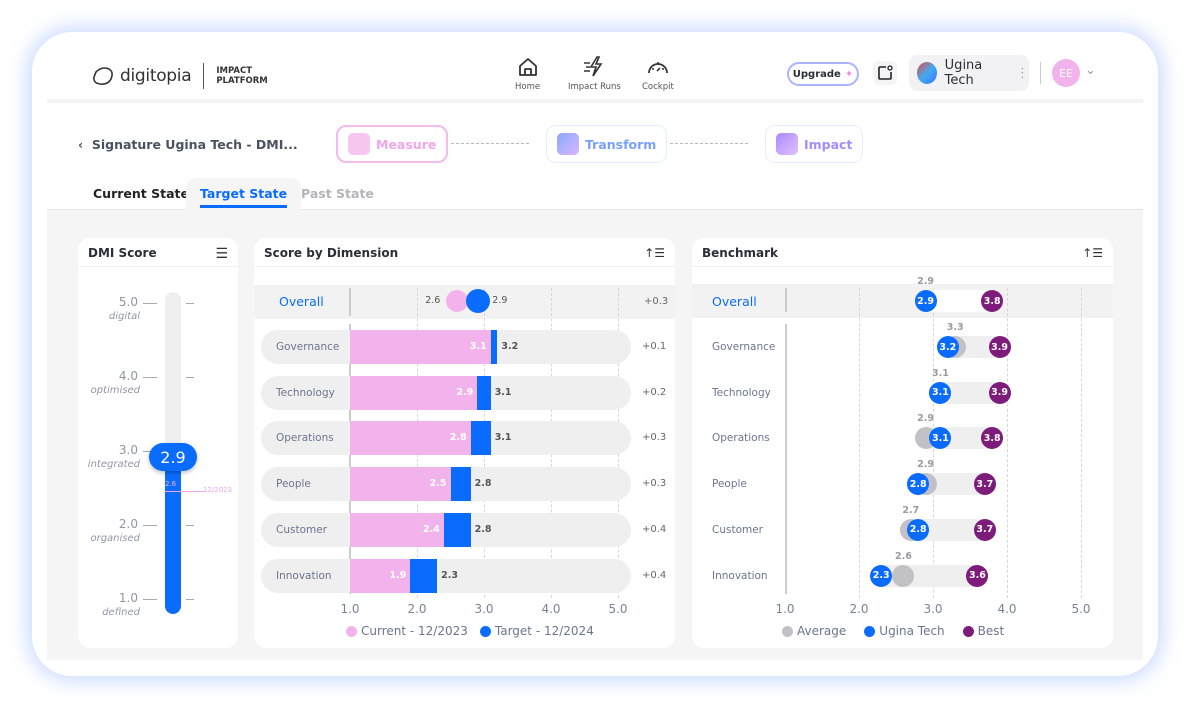 Image resolution: width=1200 pixels, height=718 pixels. What do you see at coordinates (1022, 73) in the screenshot?
I see `more-vertical-icon: ⋮` at bounding box center [1022, 73].